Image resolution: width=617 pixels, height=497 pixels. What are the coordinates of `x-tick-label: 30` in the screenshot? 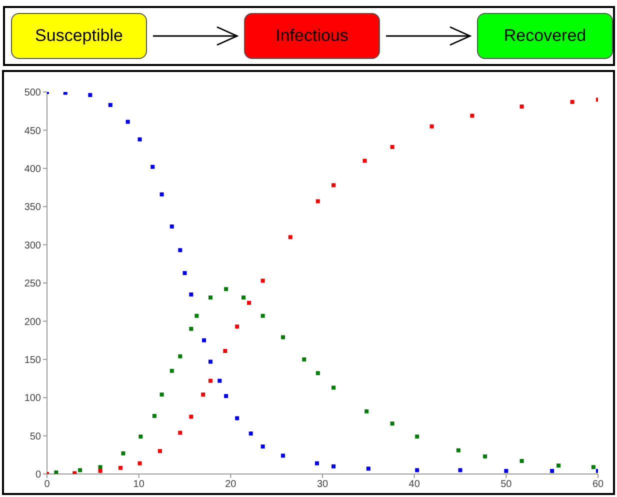 It's located at (322, 484).